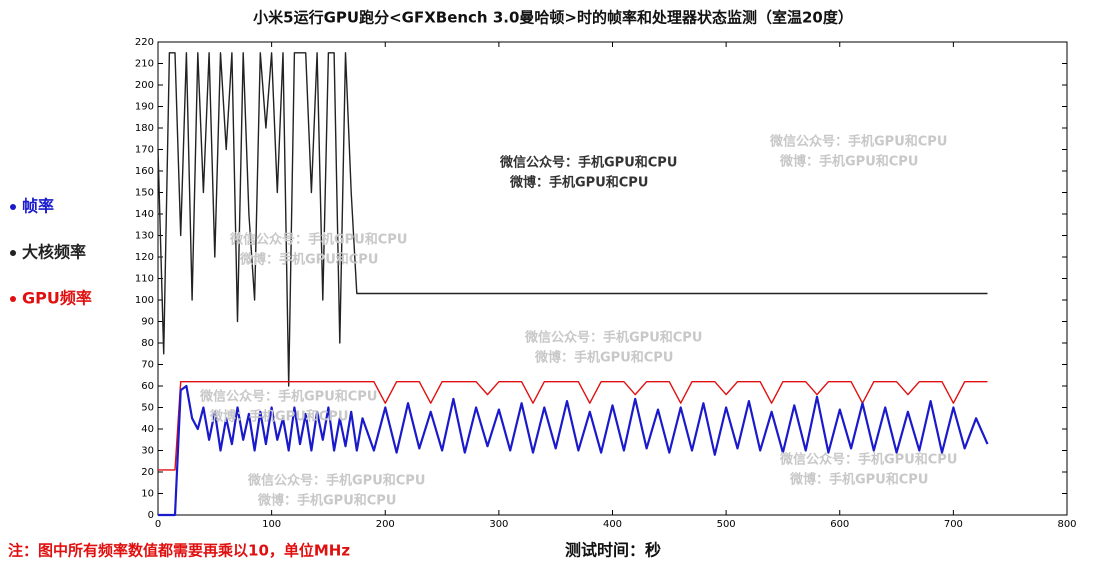 The width and height of the screenshot is (1107, 567). What do you see at coordinates (179, 551) in the screenshot?
I see `note: 注：图中所有频率数值都需要再乘以10，单位MHz` at bounding box center [179, 551].